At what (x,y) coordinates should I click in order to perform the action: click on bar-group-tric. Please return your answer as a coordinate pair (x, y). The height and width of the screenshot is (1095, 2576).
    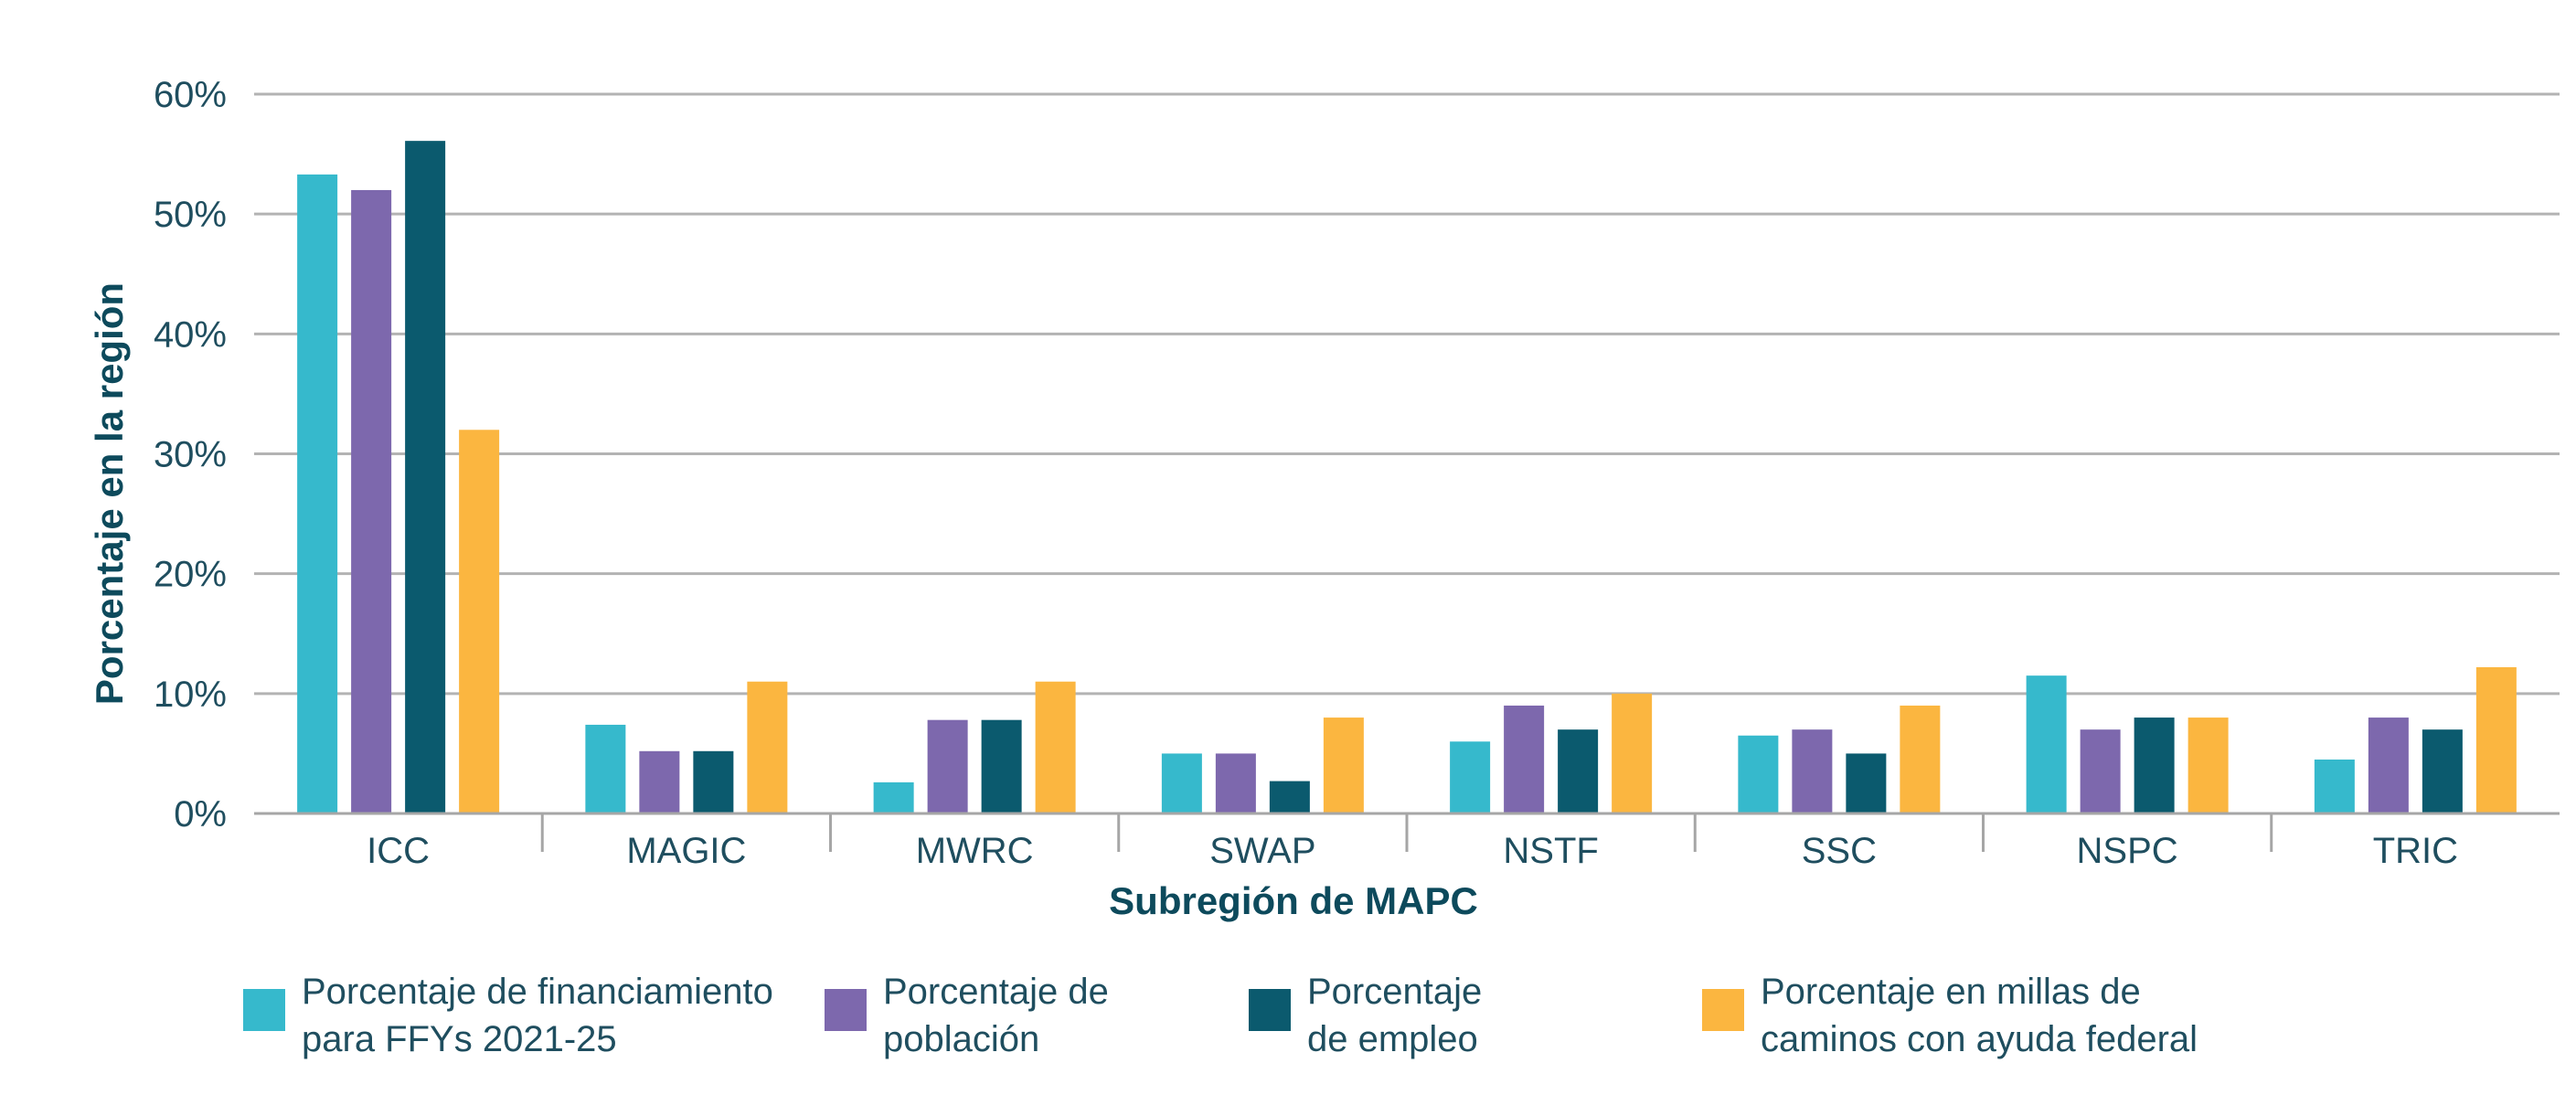
    Looking at the image, I should click on (2415, 739).